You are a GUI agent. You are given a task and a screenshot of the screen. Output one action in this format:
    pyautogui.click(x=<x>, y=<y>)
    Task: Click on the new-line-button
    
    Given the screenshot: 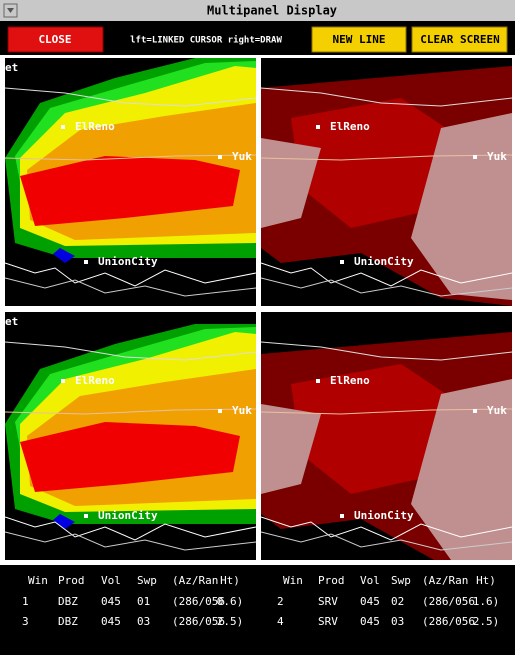 What is the action you would take?
    pyautogui.click(x=359, y=39)
    